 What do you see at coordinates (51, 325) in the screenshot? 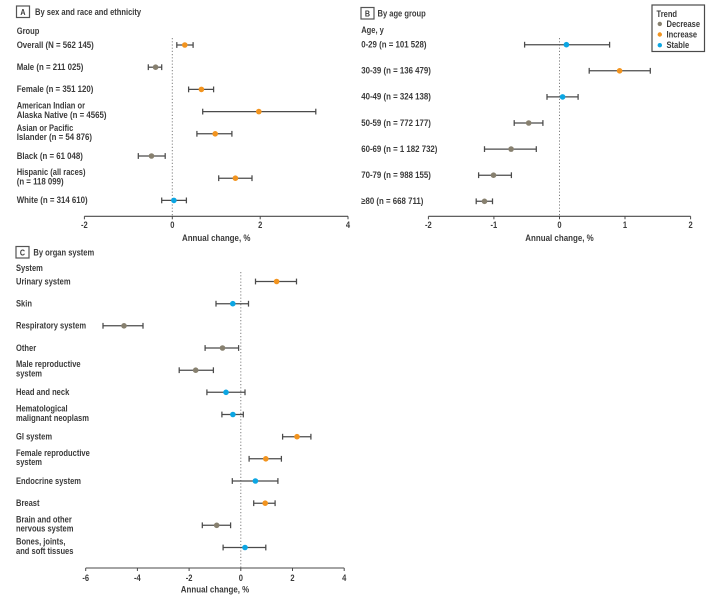
I see `svg-text: Respiratory system` at bounding box center [51, 325].